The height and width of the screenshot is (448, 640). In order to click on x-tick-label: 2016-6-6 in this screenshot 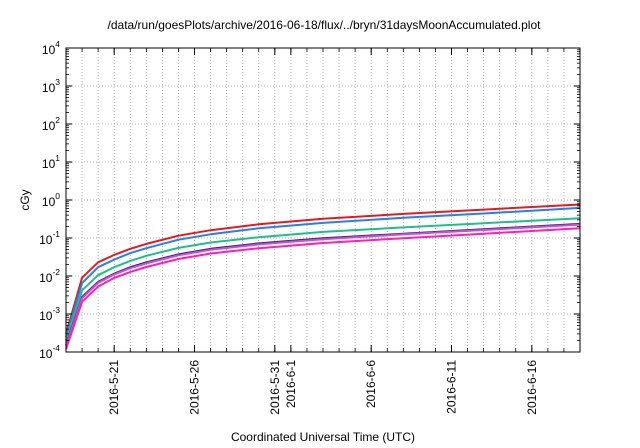, I will do `click(371, 384)`.